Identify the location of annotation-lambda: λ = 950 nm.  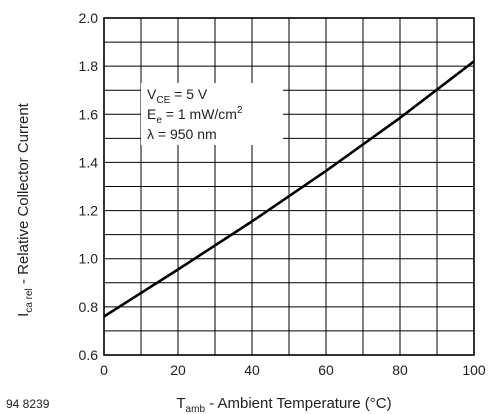
(182, 134).